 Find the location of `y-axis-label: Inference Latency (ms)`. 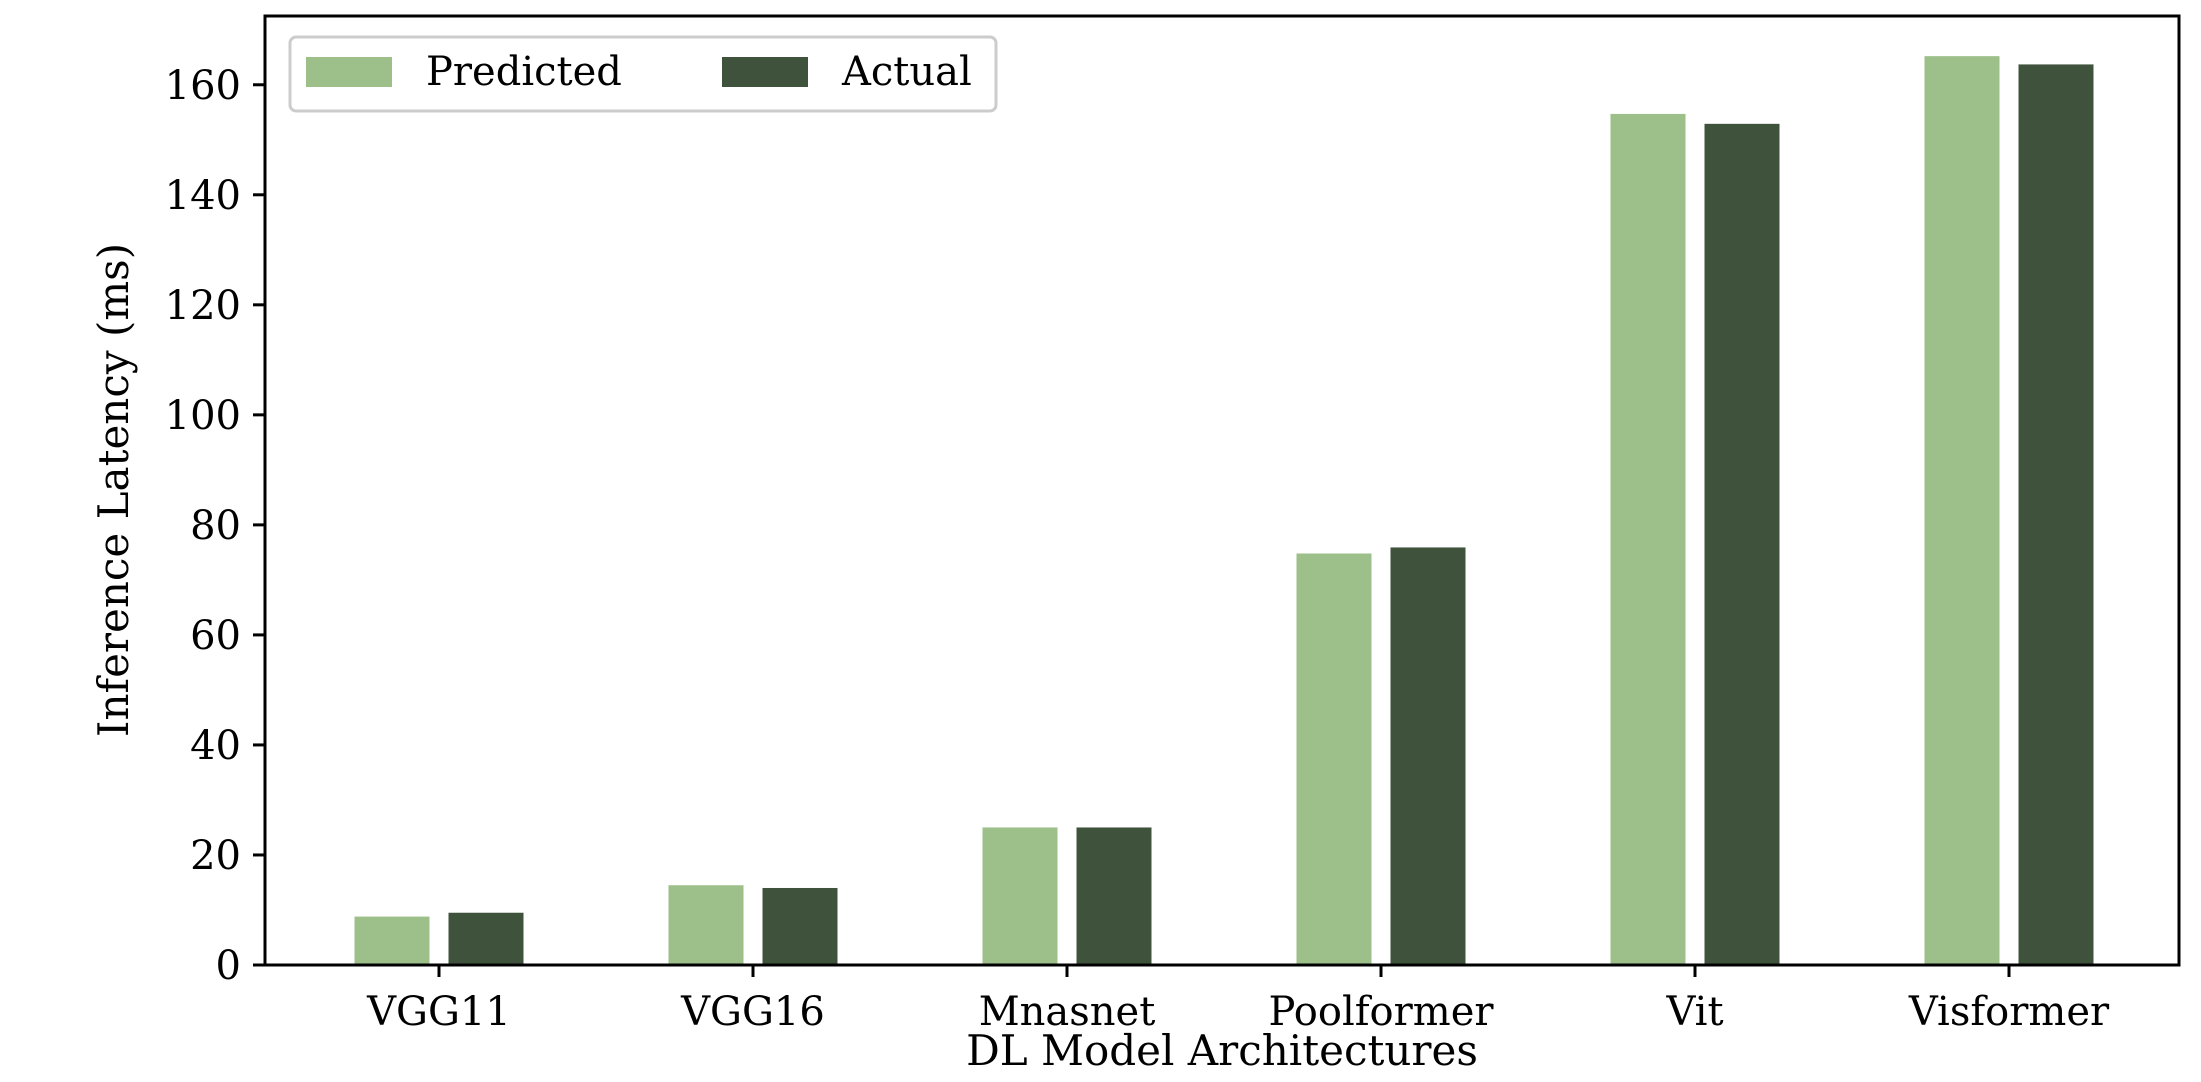

y-axis-label: Inference Latency (ms) is located at coordinates (113, 490).